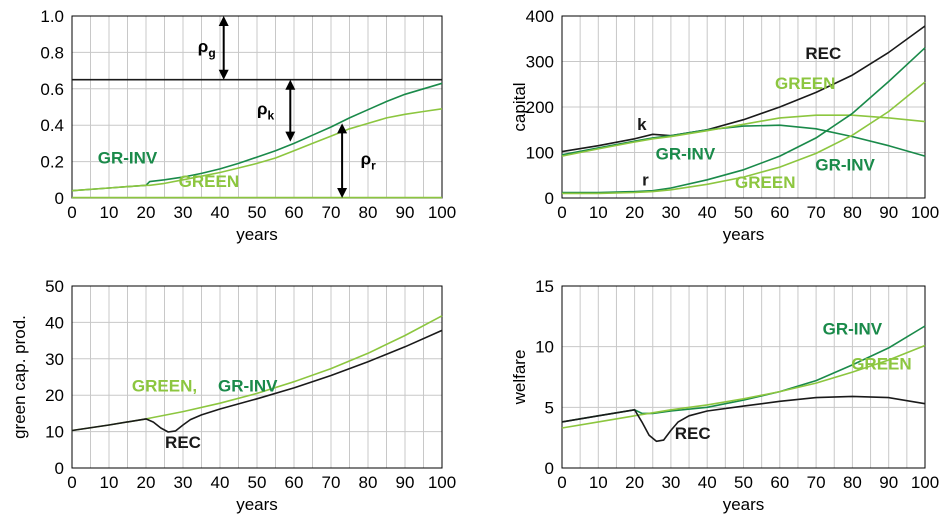 This screenshot has height=527, width=945. Describe the element at coordinates (540, 107) in the screenshot. I see `y-tick-label: 200` at that location.